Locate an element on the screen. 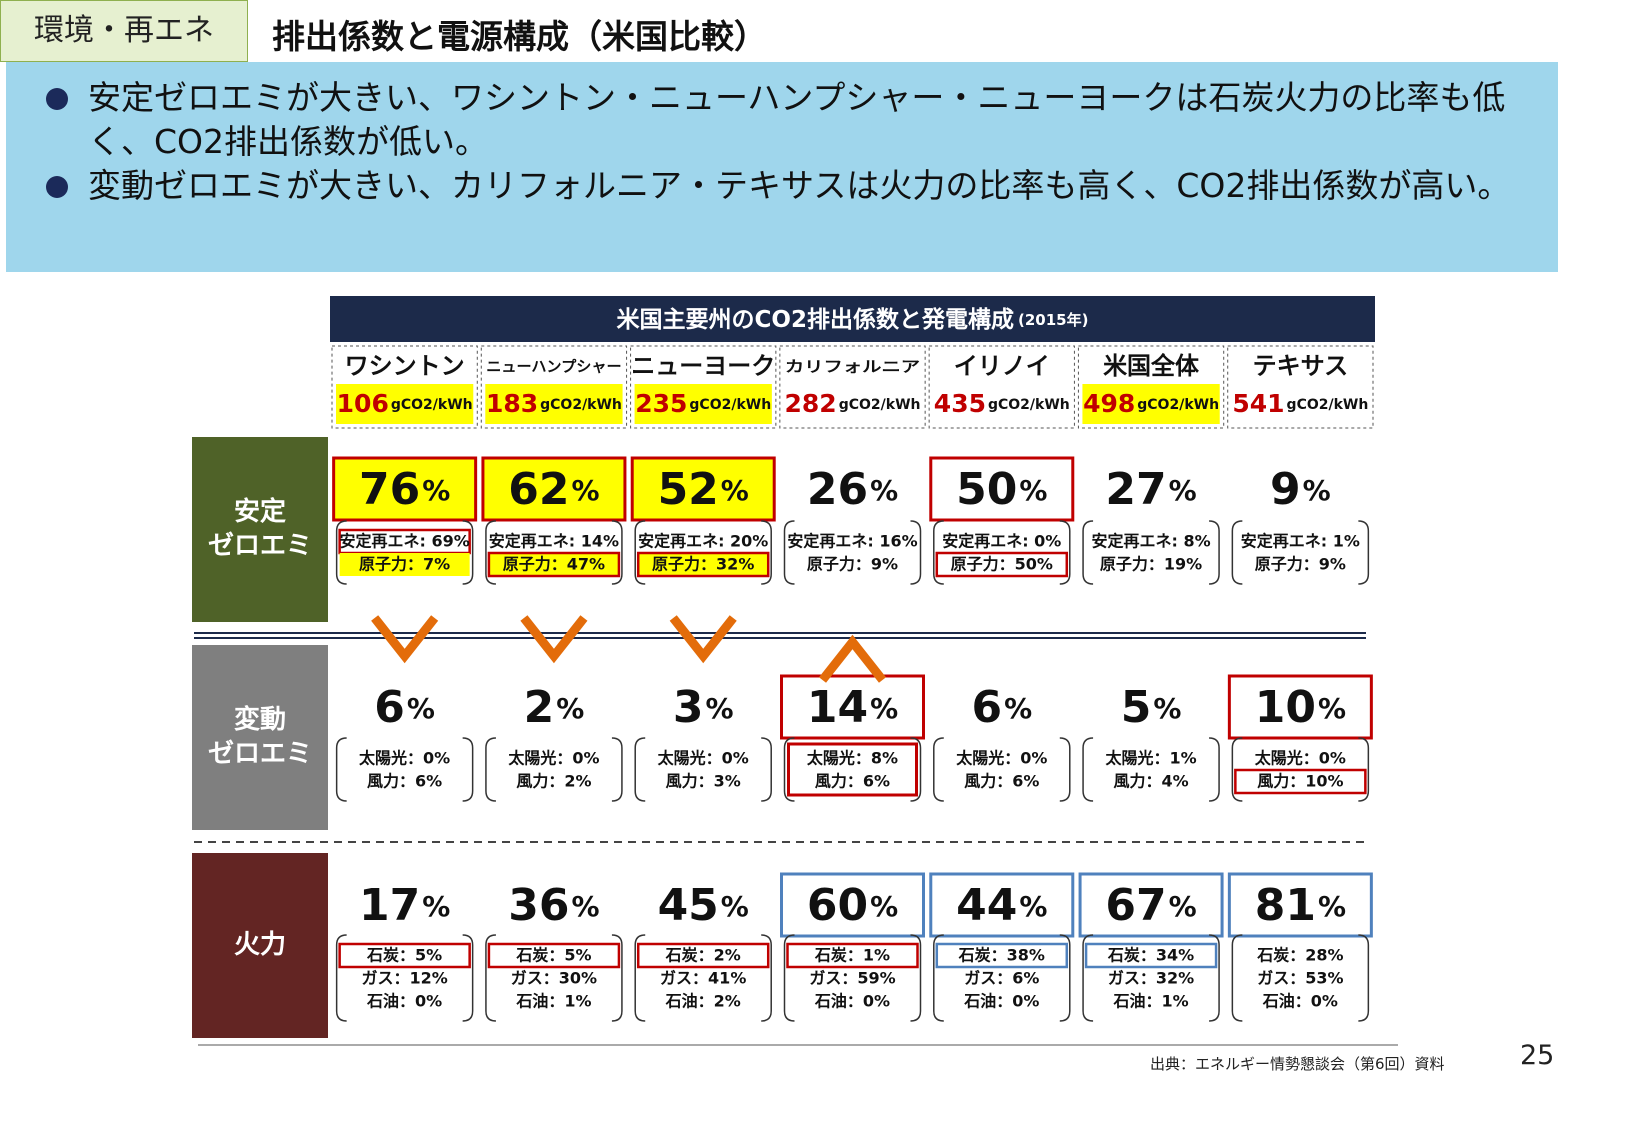  page-title: 排出係数と電源構成（米国比較） is located at coordinates (519, 36).